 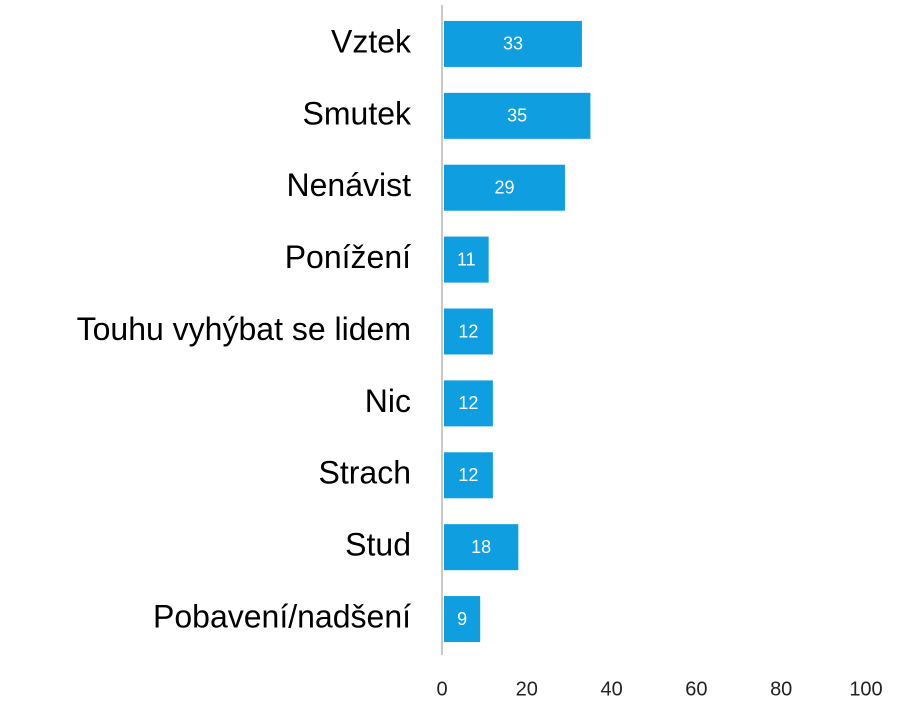 What do you see at coordinates (244, 329) in the screenshot?
I see `y-tick-label: Touhu vyhýbat se lidem` at bounding box center [244, 329].